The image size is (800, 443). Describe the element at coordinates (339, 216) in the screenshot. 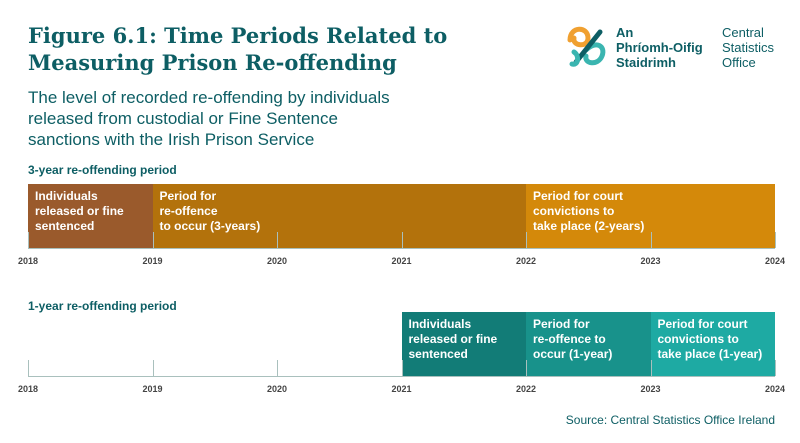

I see `three-year-segment-2: Period for re-offence to occur (3-years)` at that location.